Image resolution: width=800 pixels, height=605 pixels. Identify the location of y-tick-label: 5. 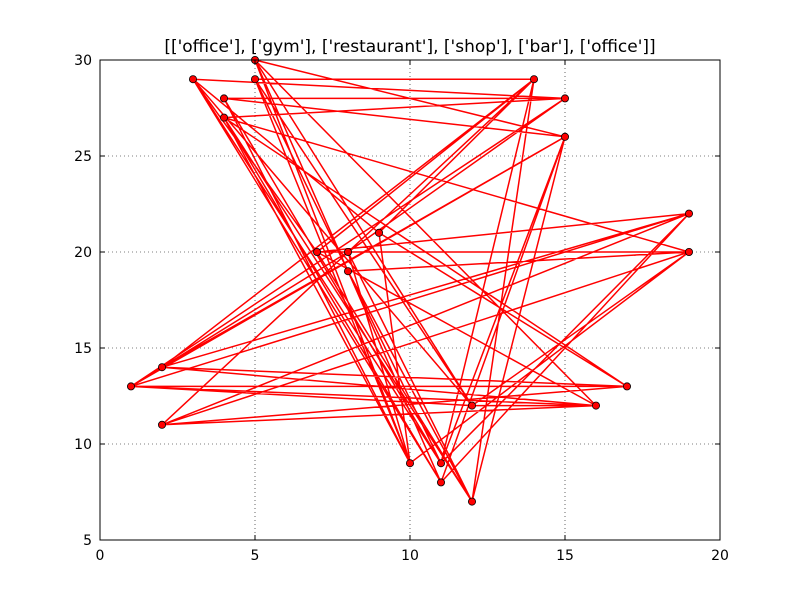
(87, 541).